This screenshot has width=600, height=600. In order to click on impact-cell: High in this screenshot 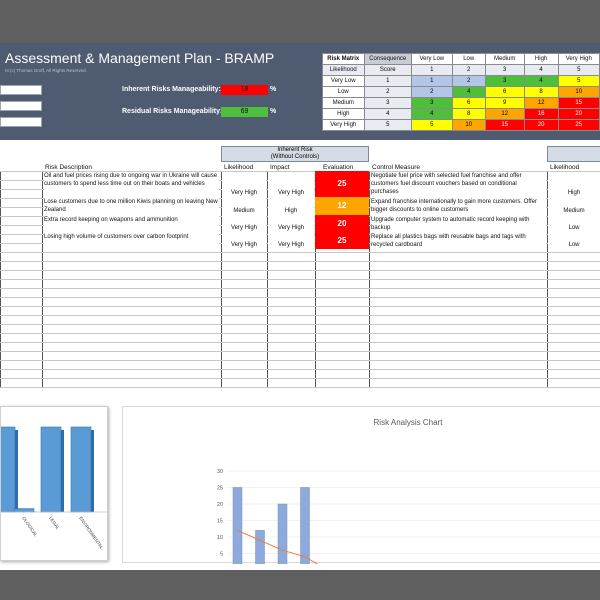, I will do `click(291, 206)`.